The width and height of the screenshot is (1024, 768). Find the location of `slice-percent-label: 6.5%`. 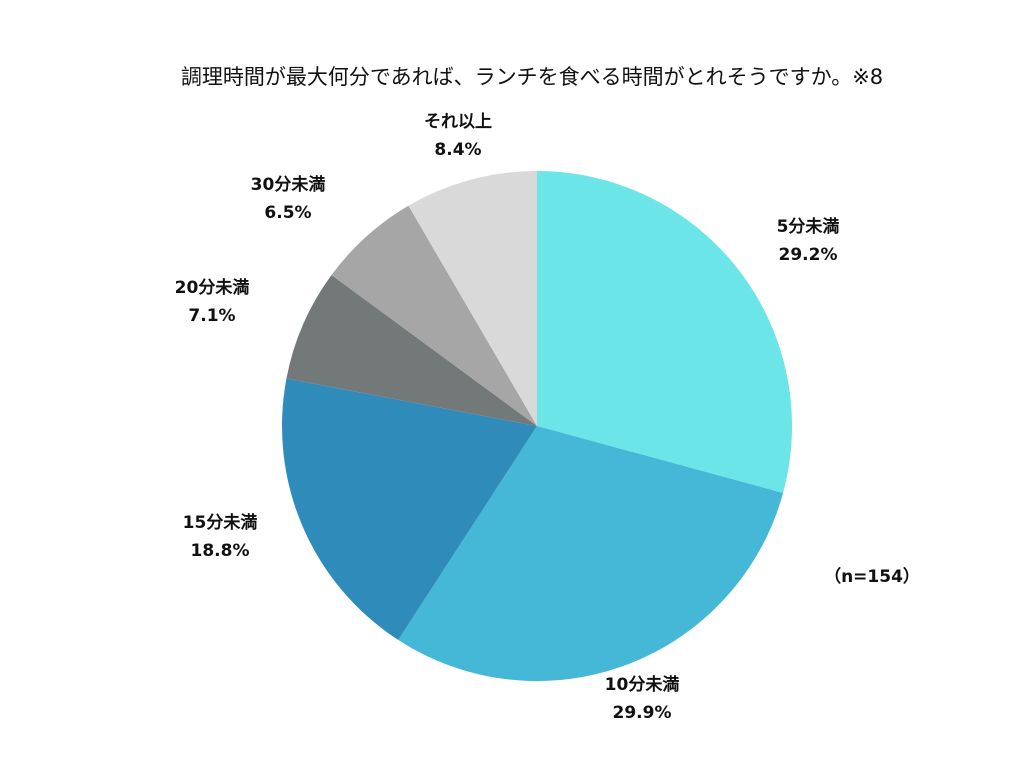

slice-percent-label: 6.5% is located at coordinates (287, 213).